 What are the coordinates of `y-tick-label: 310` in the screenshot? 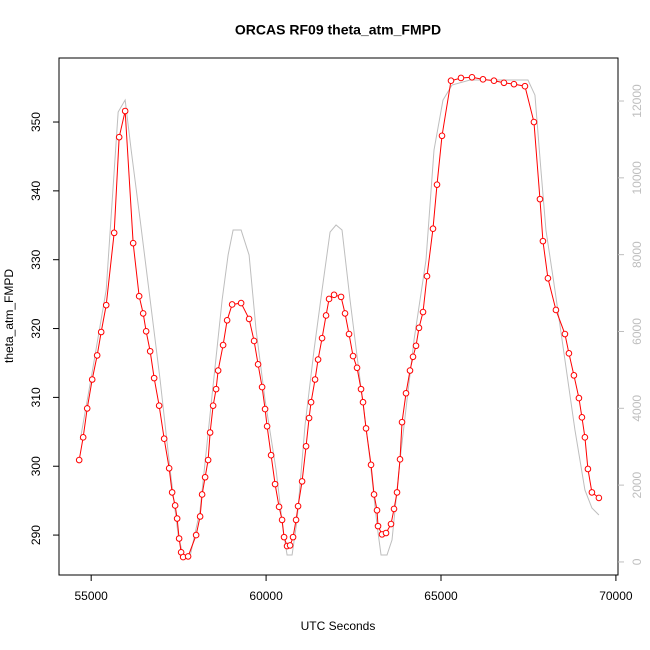 It's located at (36, 397).